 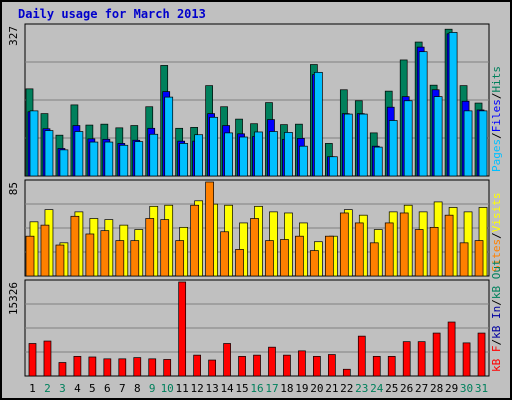 I want to click on day-label: 12, so click(x=197, y=388).